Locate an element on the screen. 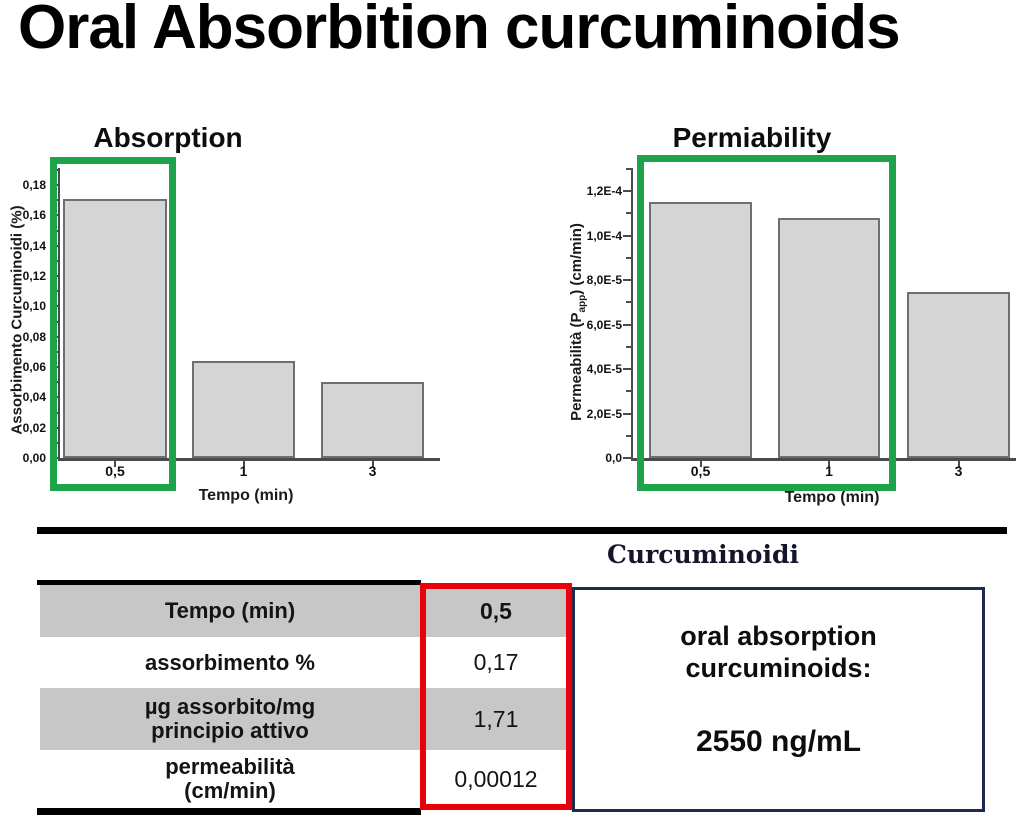  result-box: oral absorption curcuminoids: 2550 ng/mL is located at coordinates (778, 699).